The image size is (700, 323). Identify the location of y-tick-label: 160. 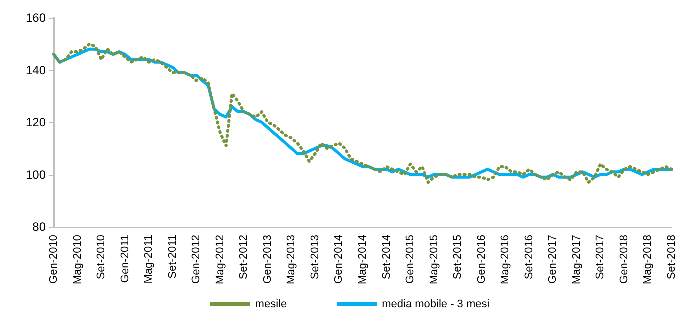
(36, 18).